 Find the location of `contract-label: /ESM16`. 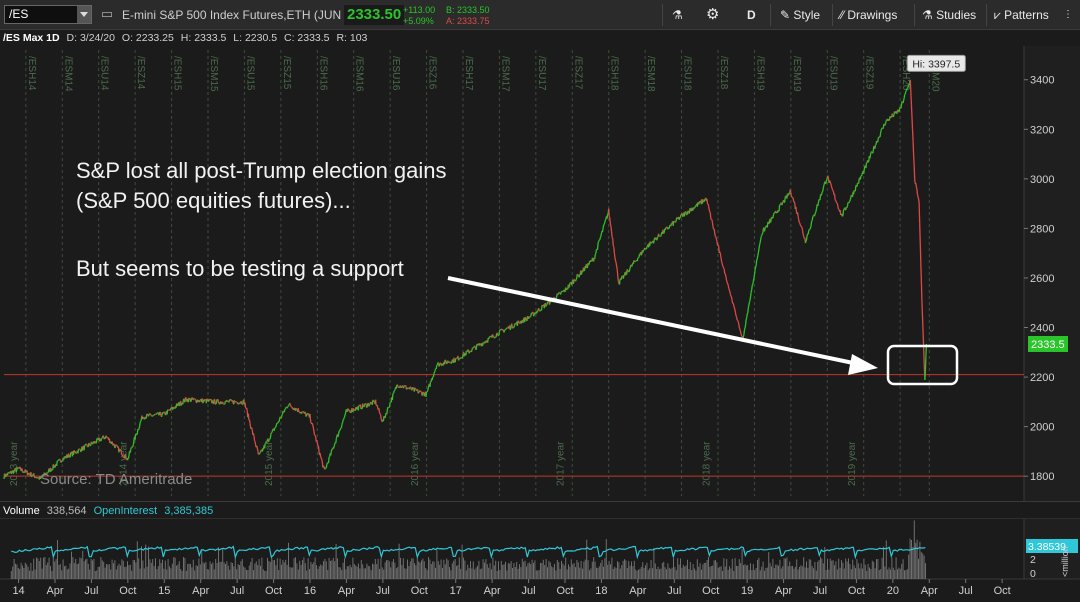

contract-label: /ESM16 is located at coordinates (359, 74).